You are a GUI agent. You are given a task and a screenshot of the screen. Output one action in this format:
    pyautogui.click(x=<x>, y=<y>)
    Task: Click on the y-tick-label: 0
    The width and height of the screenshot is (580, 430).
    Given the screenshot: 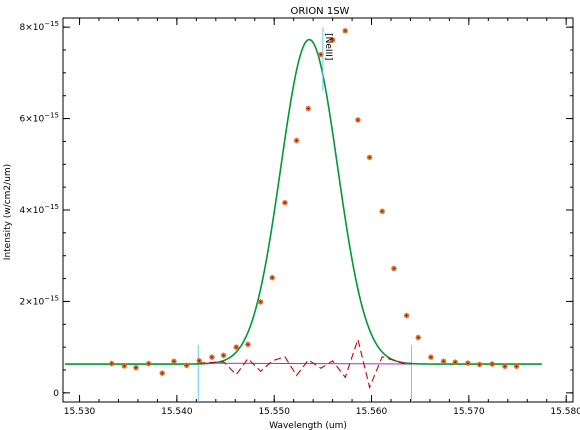 What is the action you would take?
    pyautogui.click(x=56, y=394)
    